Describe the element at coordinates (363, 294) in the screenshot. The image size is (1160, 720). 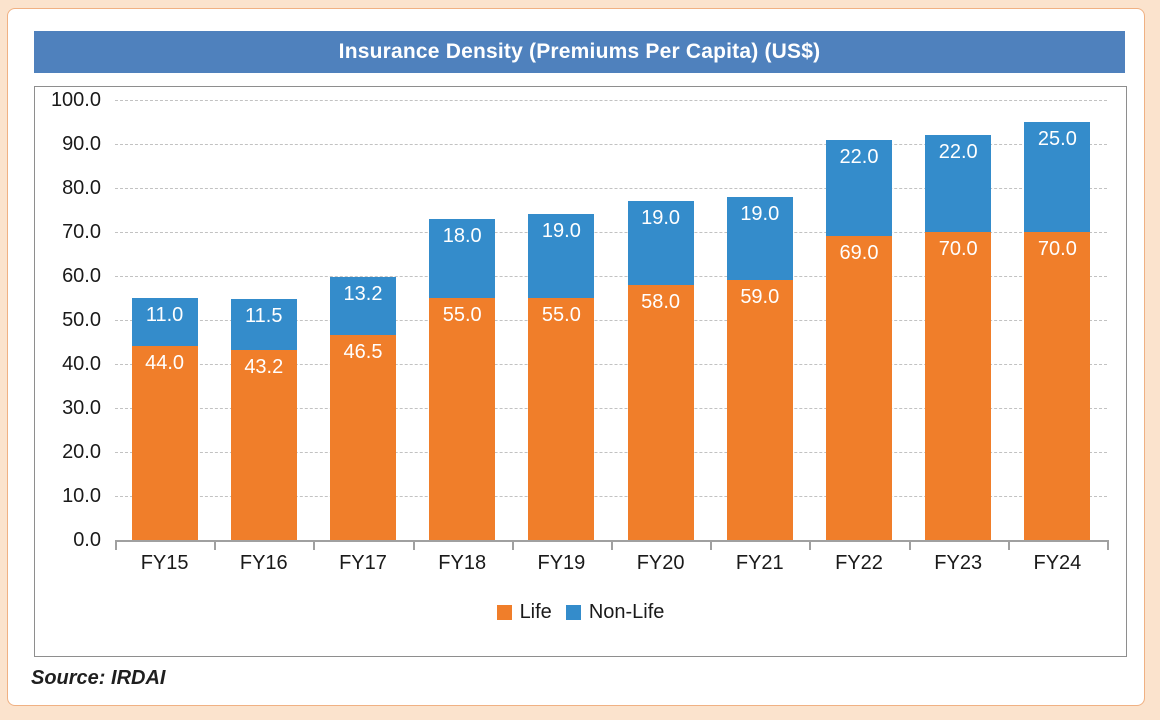
I see `bar-value-label: 13.2` at that location.